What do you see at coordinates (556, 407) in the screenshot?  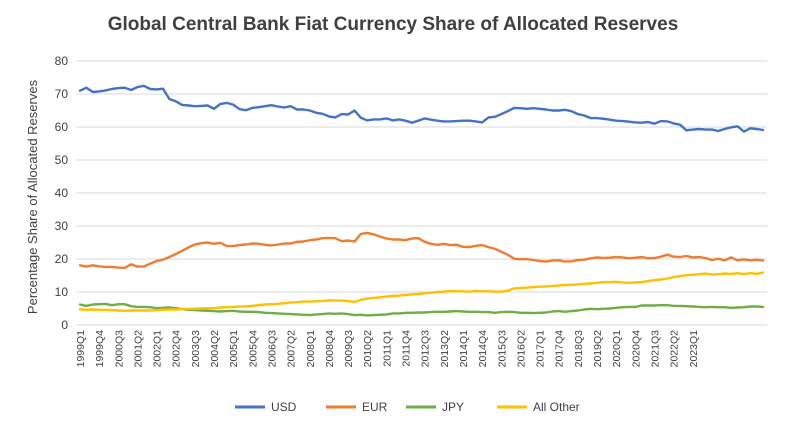 I see `legend-label: All Other` at bounding box center [556, 407].